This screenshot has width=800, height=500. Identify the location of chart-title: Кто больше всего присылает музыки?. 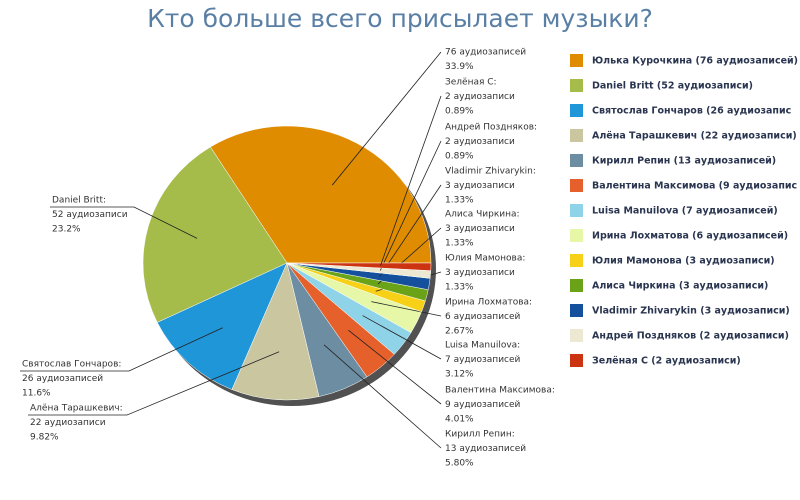
(400, 18).